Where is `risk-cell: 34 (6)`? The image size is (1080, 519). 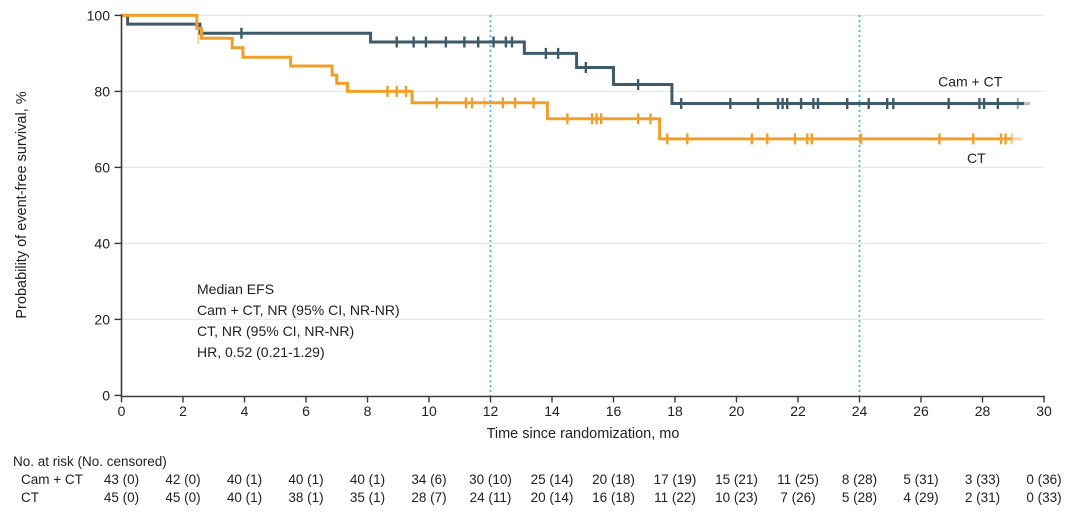 risk-cell: 34 (6) is located at coordinates (428, 479).